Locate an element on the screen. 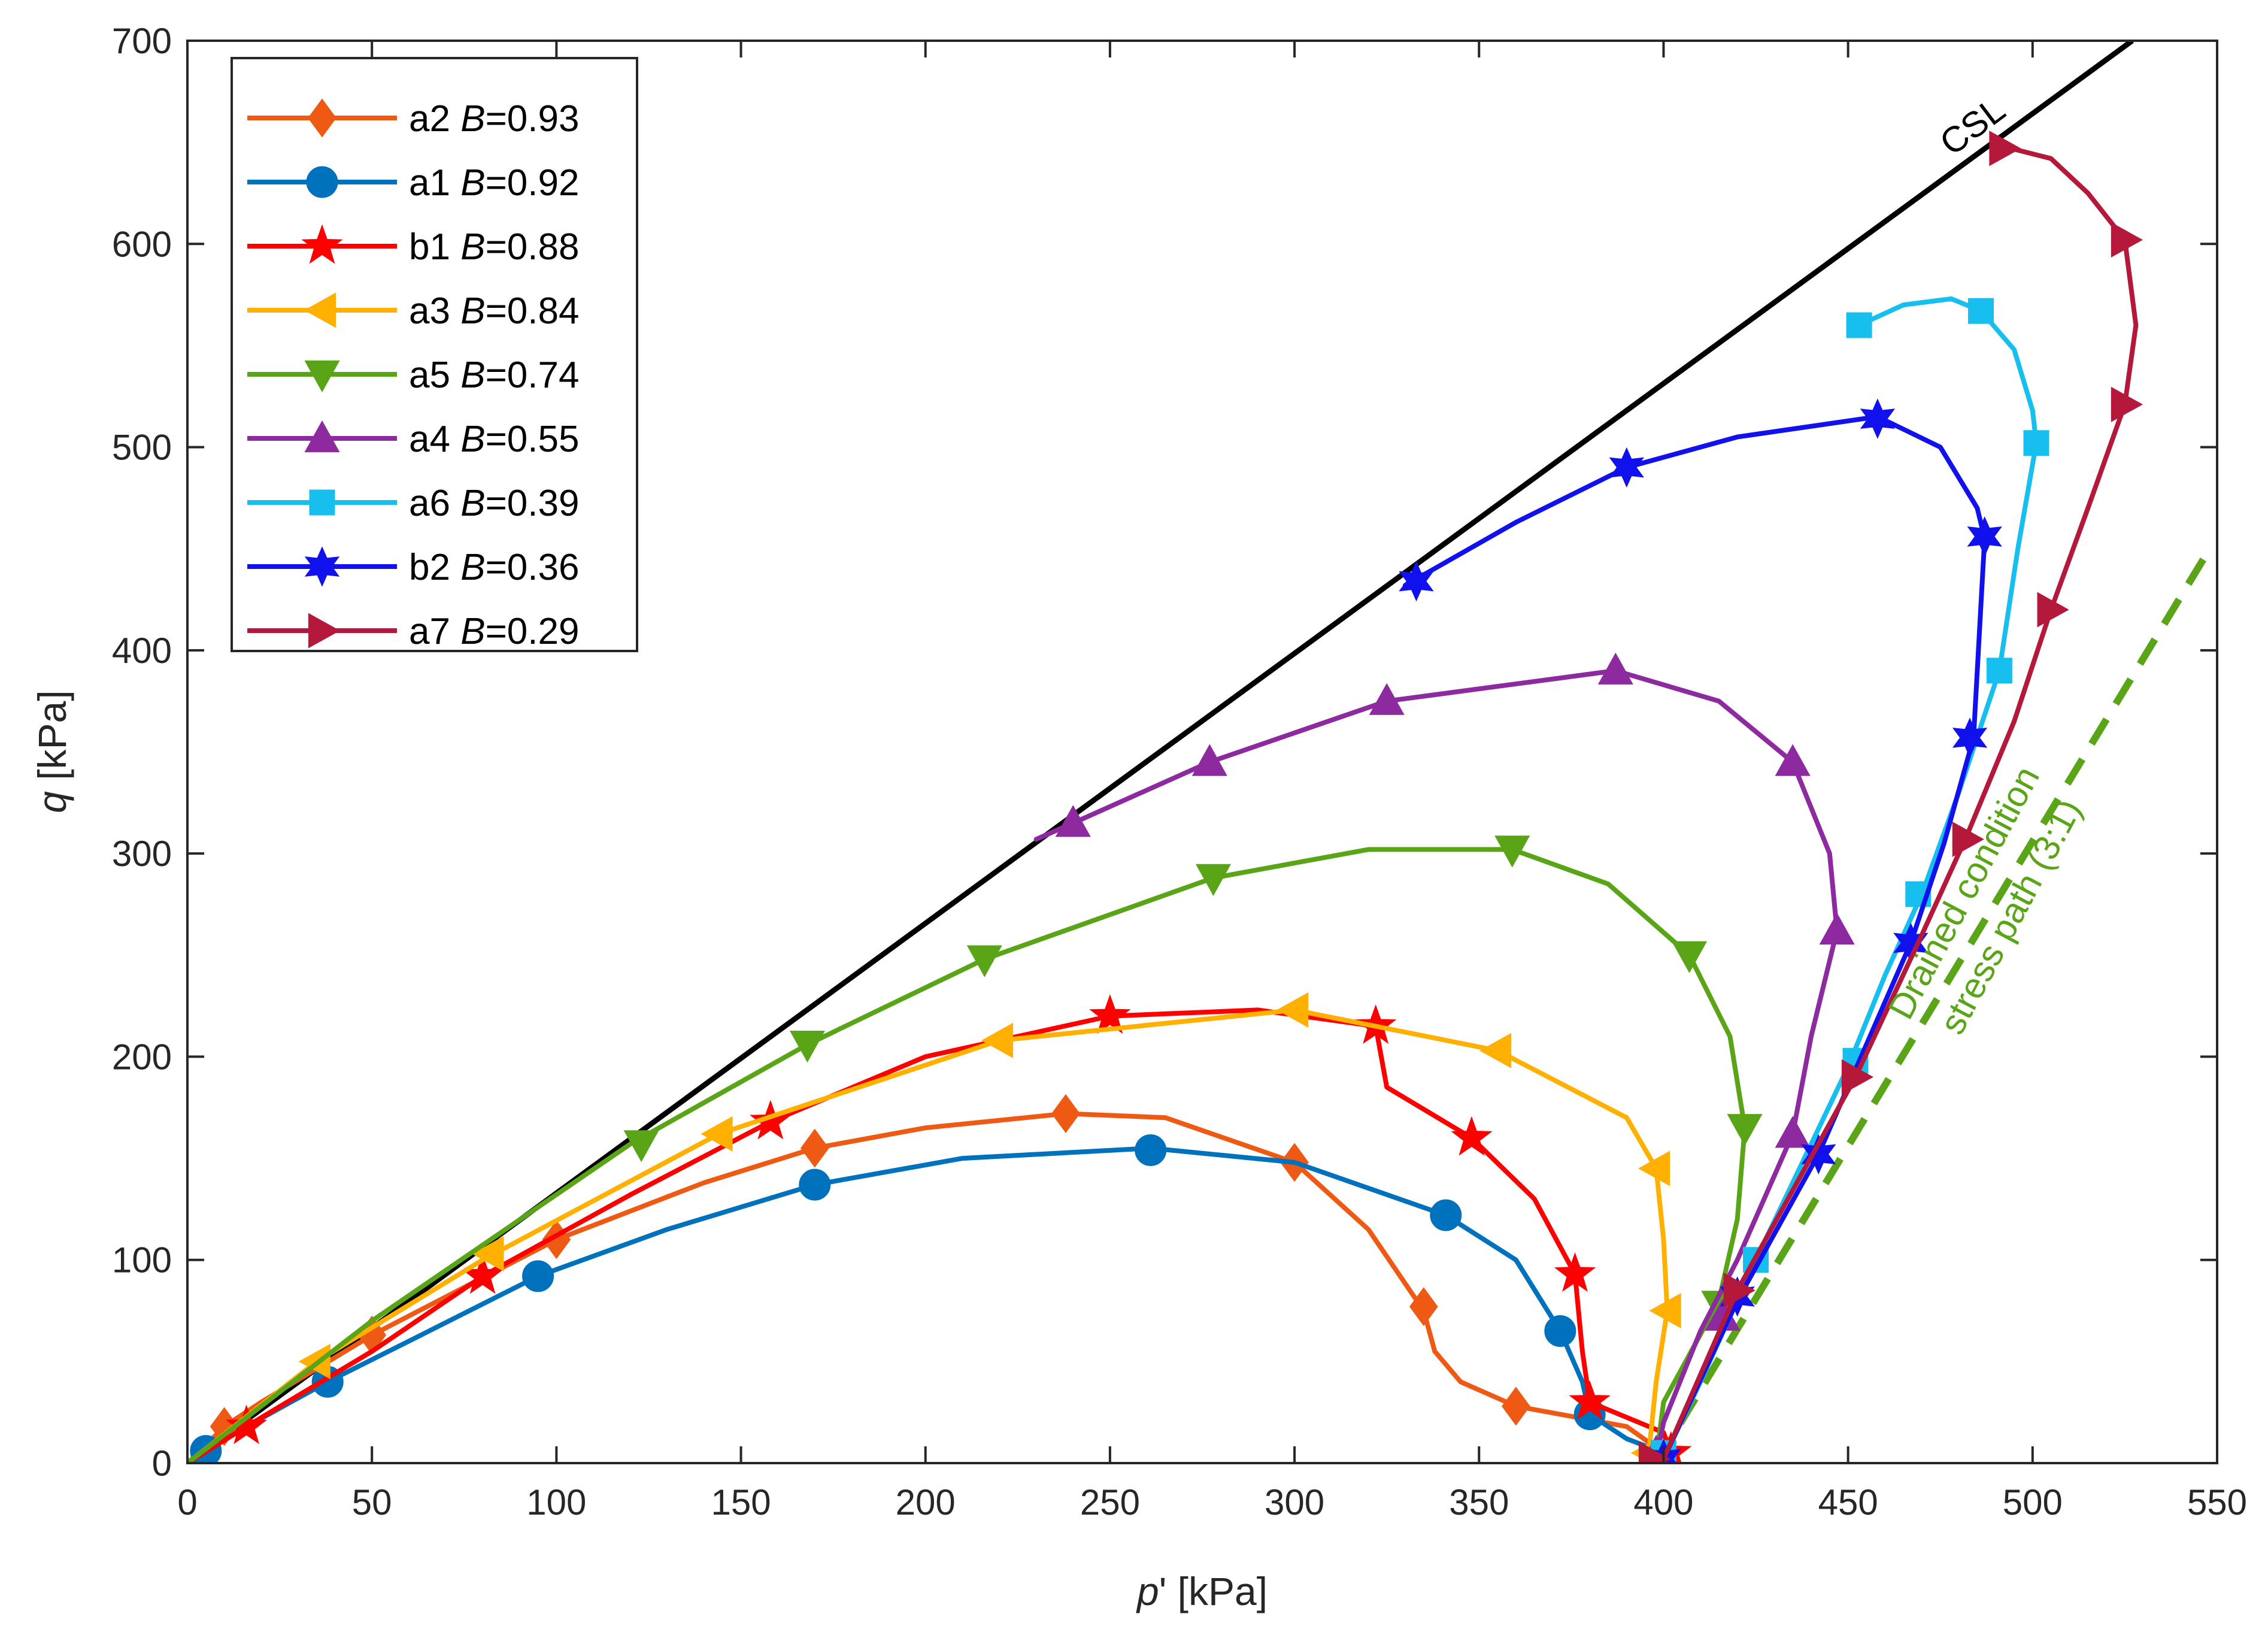 The image size is (2268, 1629). x-tick-label: 100 is located at coordinates (556, 1502).